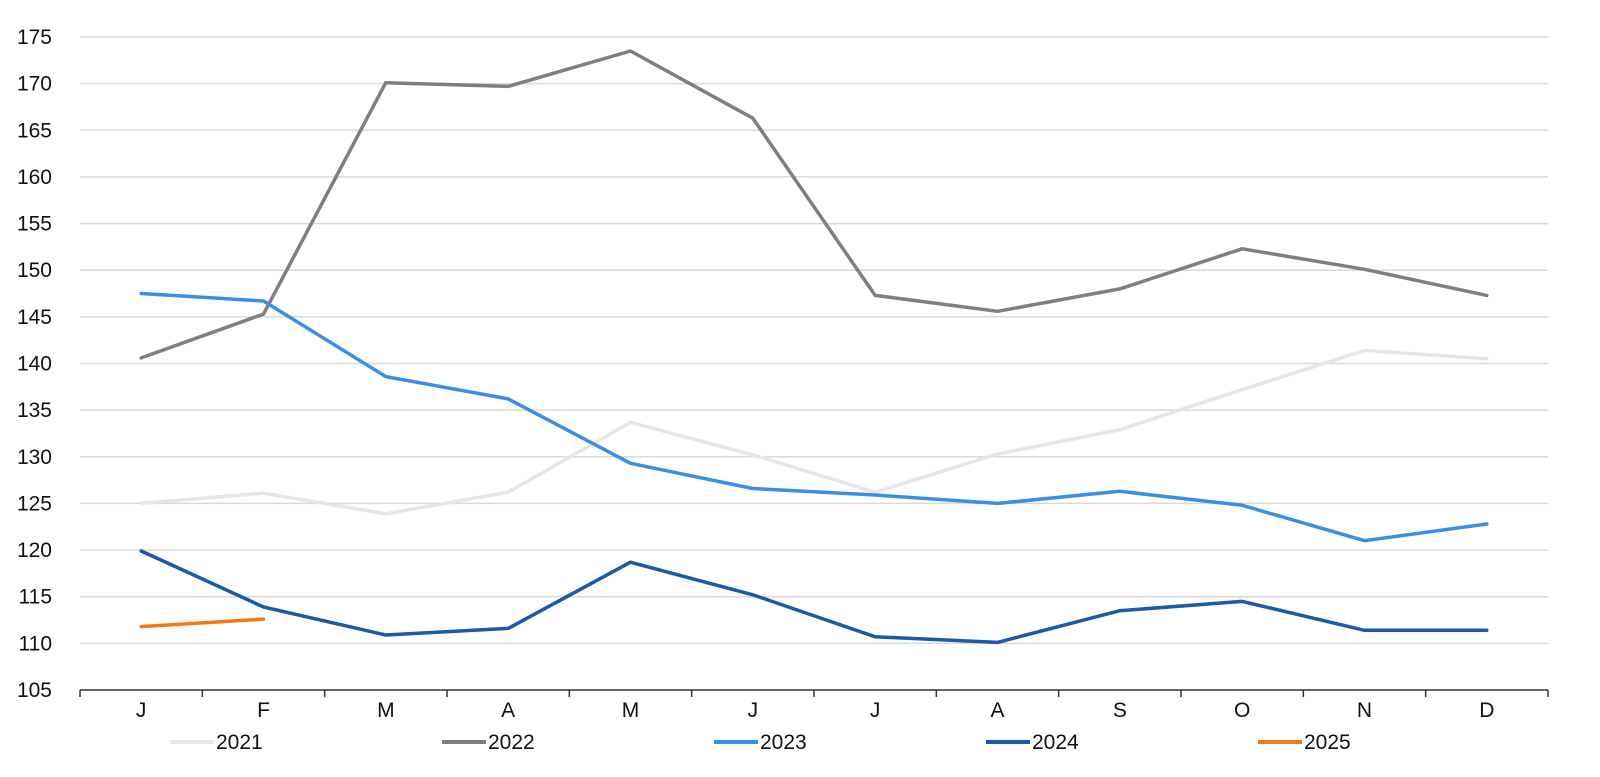 Image resolution: width=1600 pixels, height=777 pixels. I want to click on y-tick-label: 130, so click(34, 457).